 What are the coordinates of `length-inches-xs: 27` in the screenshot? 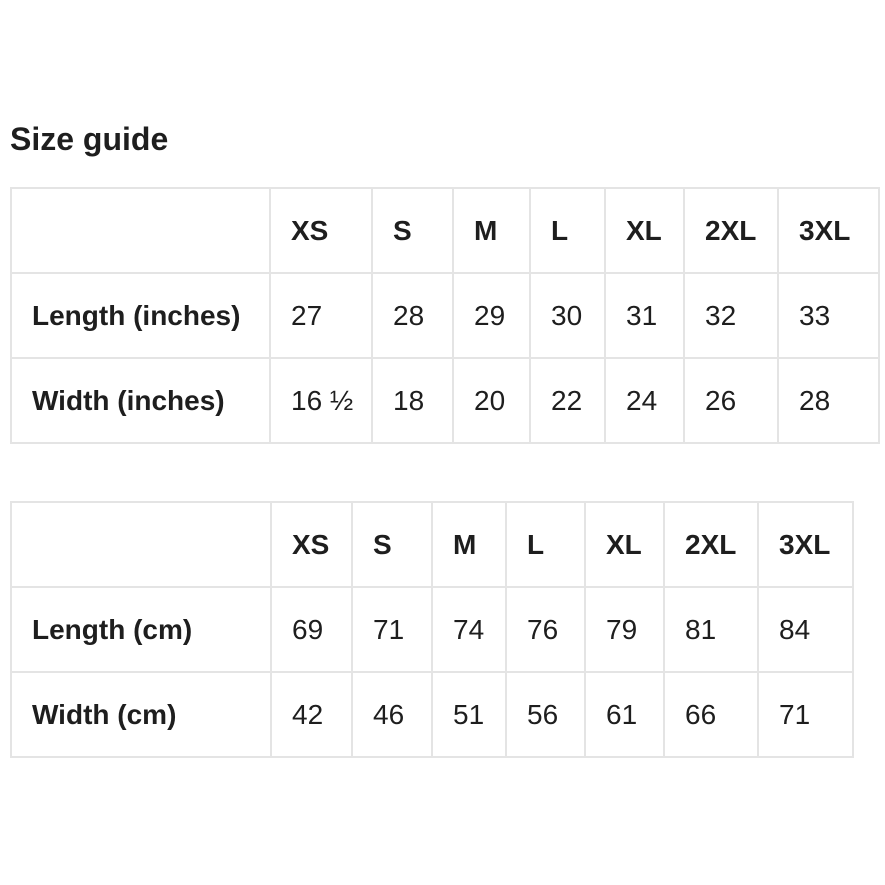 It's located at (321, 316).